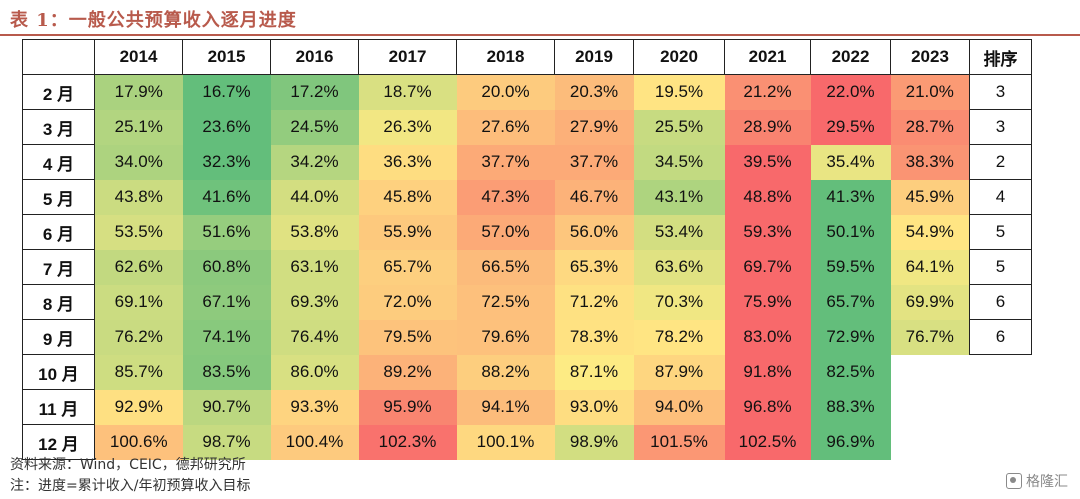 This screenshot has width=1080, height=499. Describe the element at coordinates (850, 442) in the screenshot. I see `value-cell: 96.9%` at that location.